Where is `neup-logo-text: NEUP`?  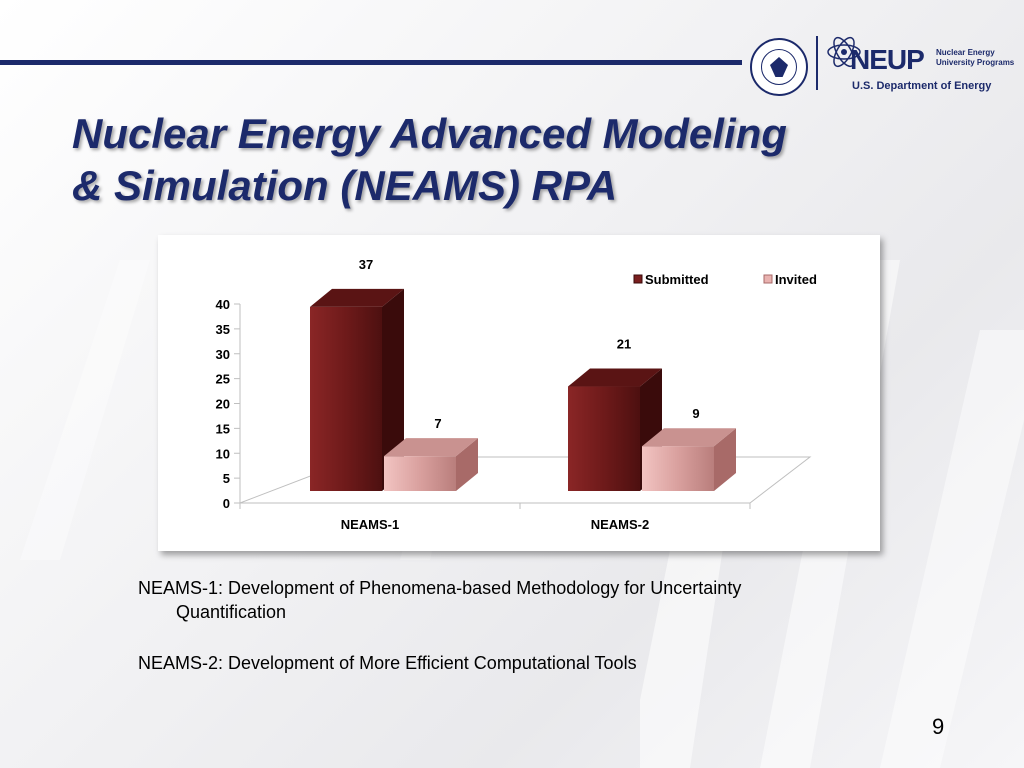
neup-logo-text: NEUP is located at coordinates (887, 59).